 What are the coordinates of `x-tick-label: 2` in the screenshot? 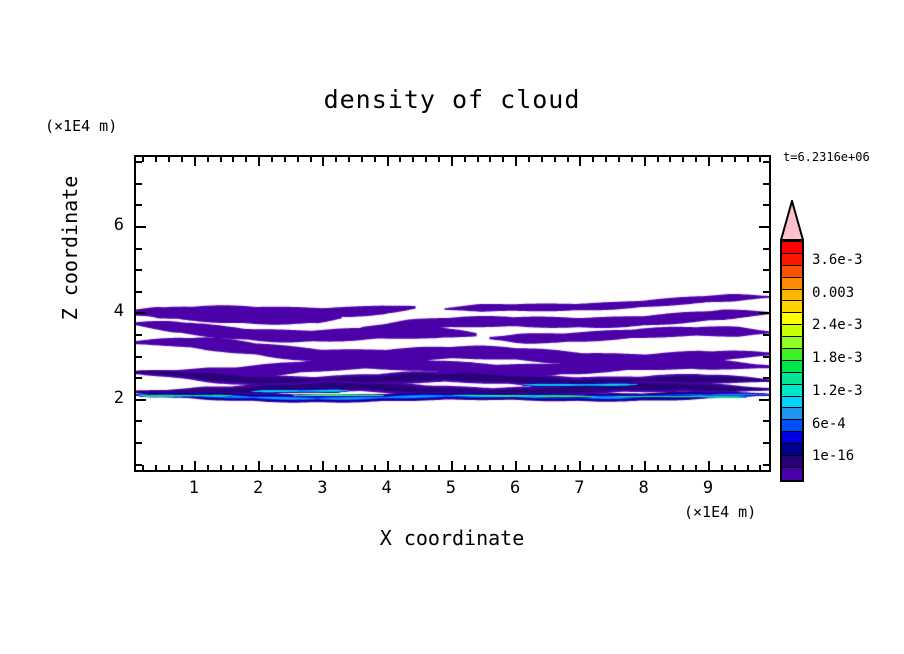 It's located at (258, 488).